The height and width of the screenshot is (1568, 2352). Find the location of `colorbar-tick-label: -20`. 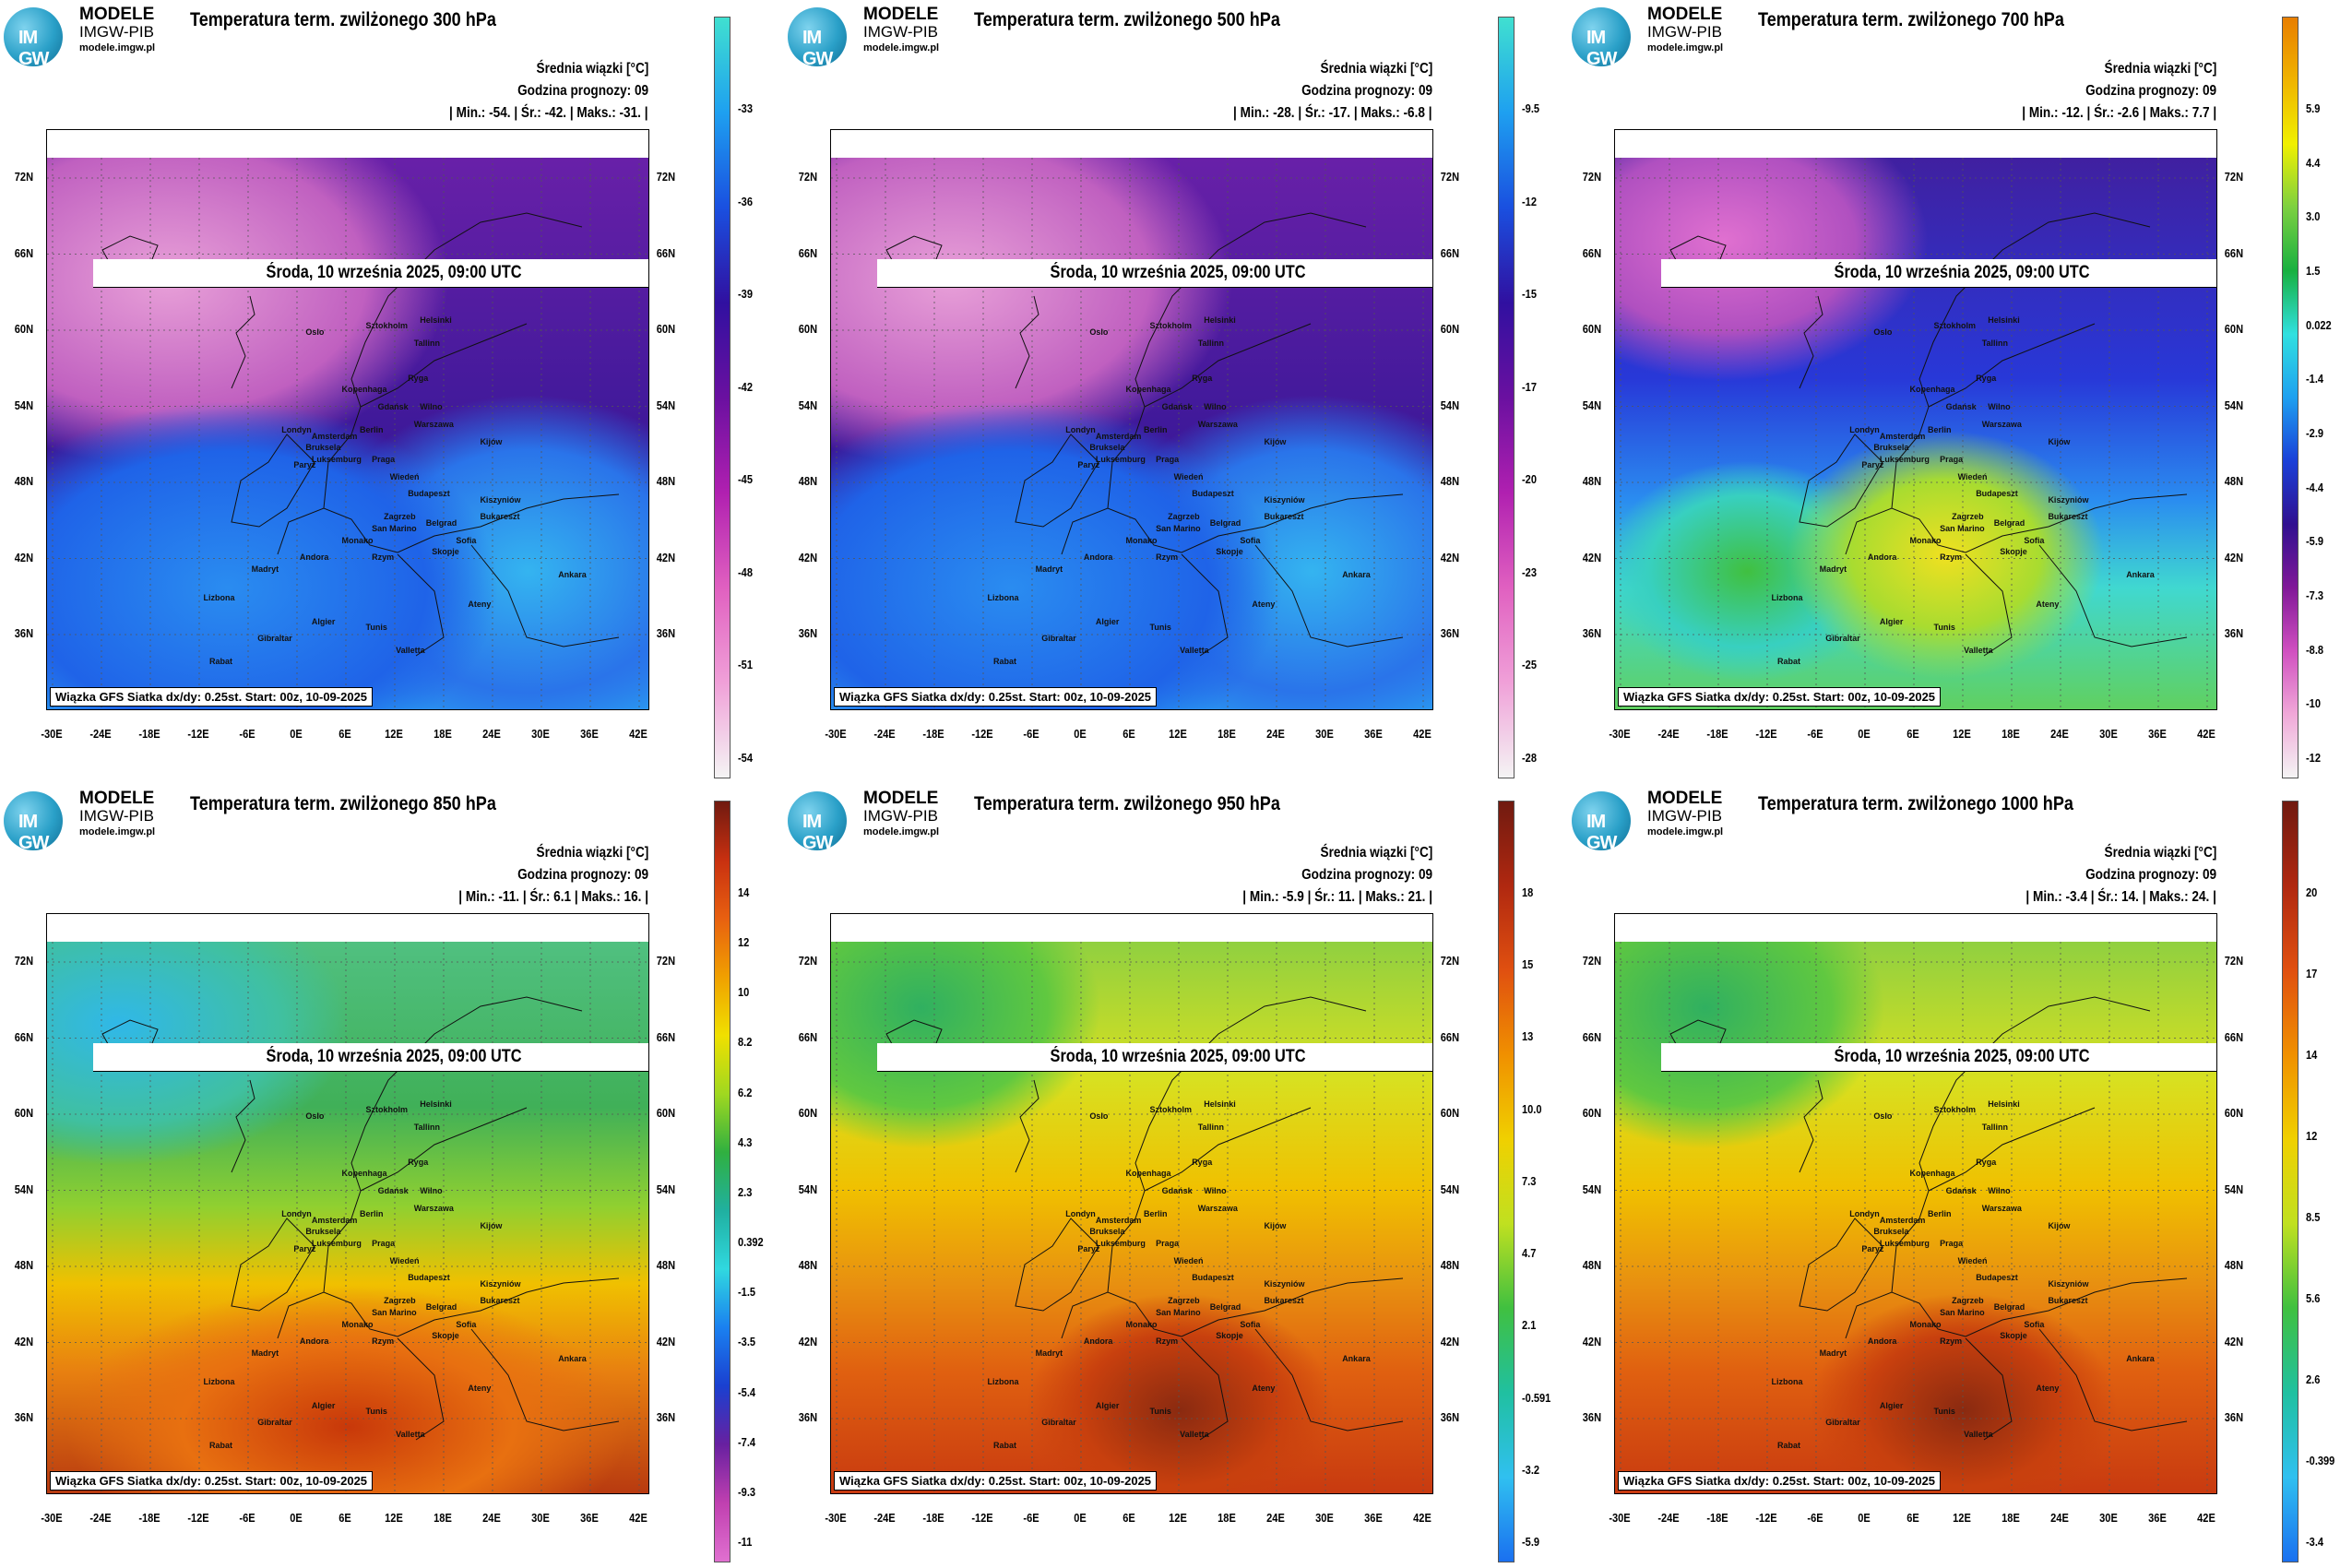

colorbar-tick-label: -20 is located at coordinates (1529, 479).